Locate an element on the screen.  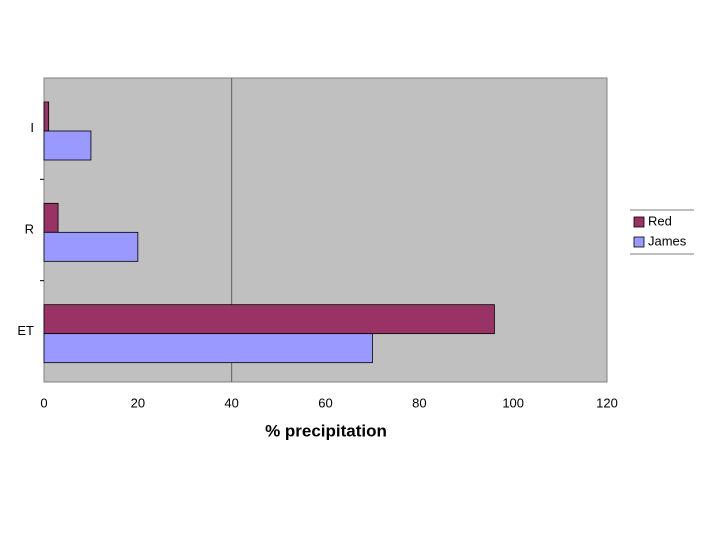
x-tick-label: 80 is located at coordinates (419, 402).